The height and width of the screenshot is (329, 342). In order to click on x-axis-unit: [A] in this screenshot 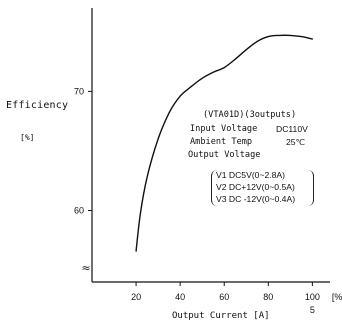, I will do `click(261, 316)`.